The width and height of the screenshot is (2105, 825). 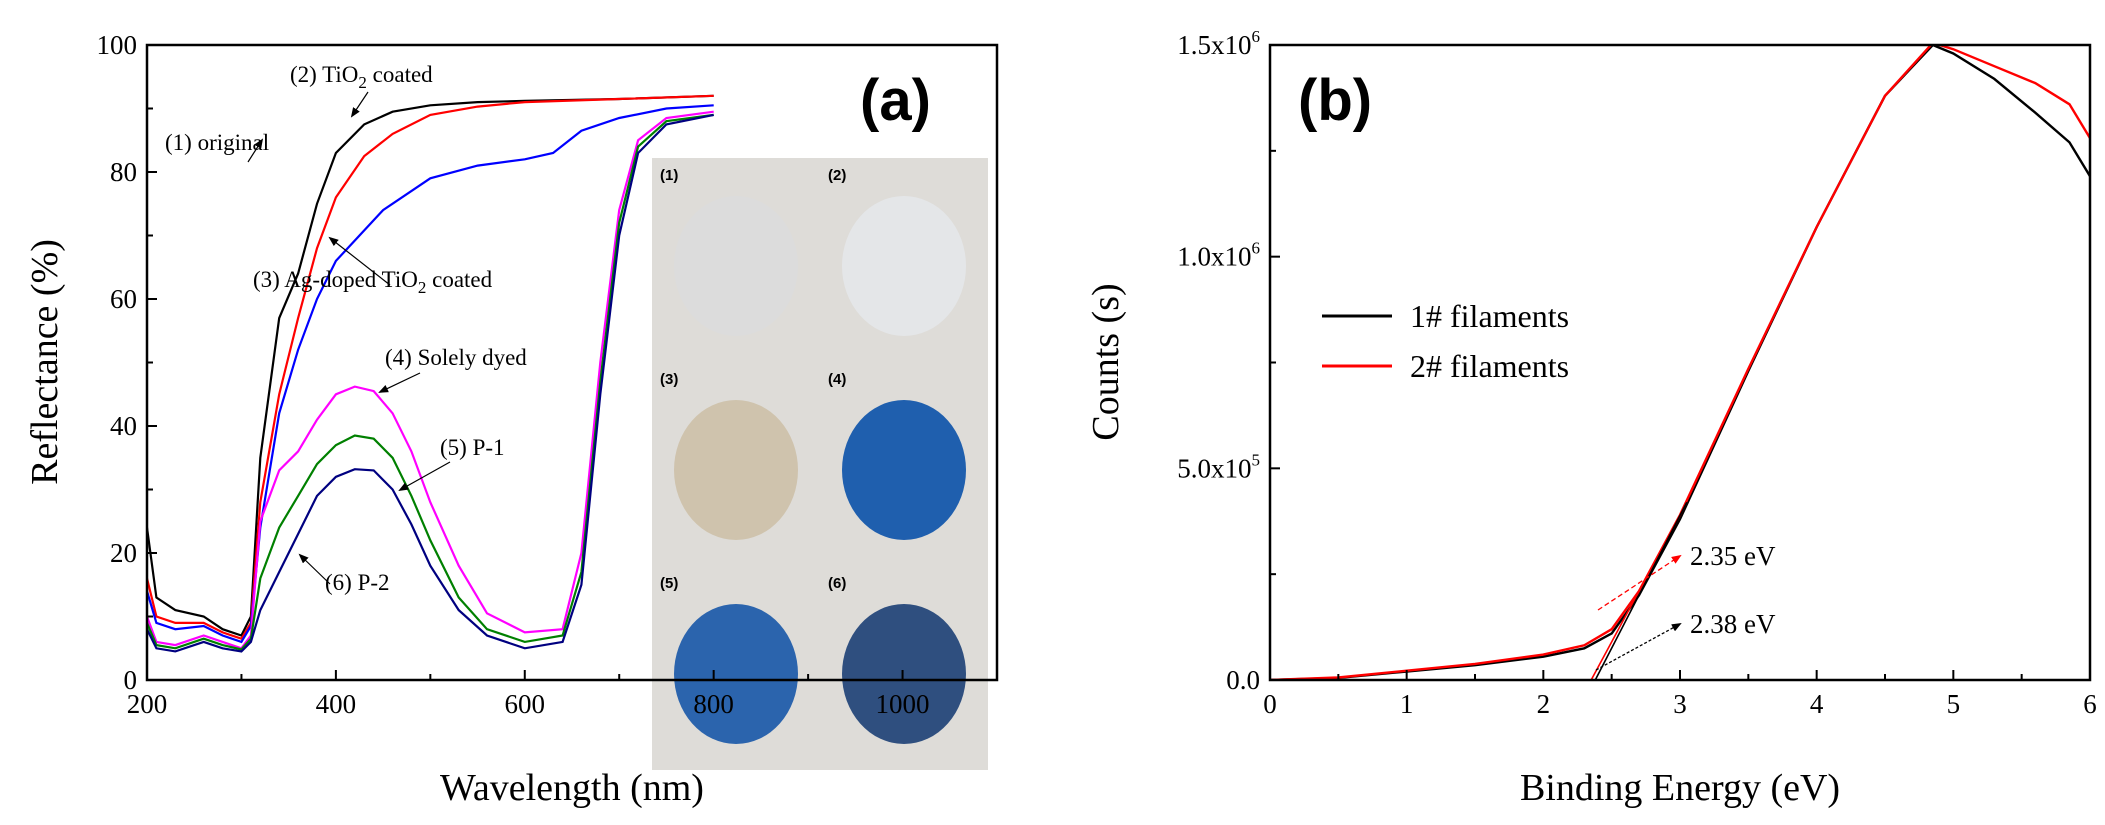 What do you see at coordinates (131, 680) in the screenshot?
I see `y-tick-label-a: 0` at bounding box center [131, 680].